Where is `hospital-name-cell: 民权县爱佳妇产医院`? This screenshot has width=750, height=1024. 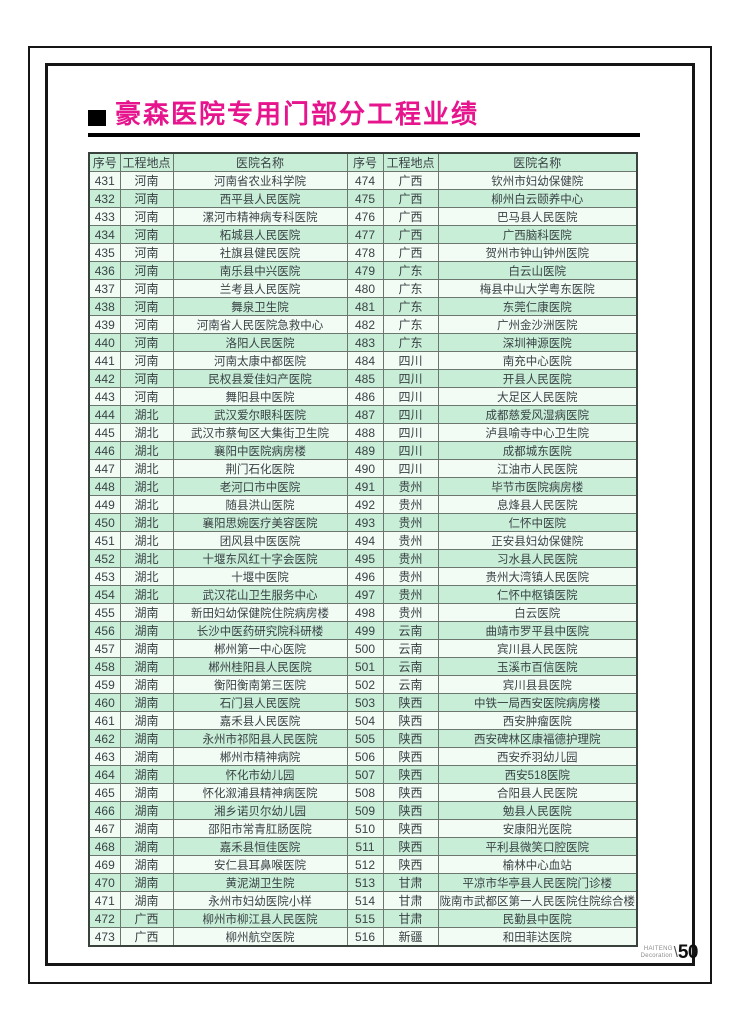 hospital-name-cell: 民权县爱佳妇产医院 is located at coordinates (260, 378).